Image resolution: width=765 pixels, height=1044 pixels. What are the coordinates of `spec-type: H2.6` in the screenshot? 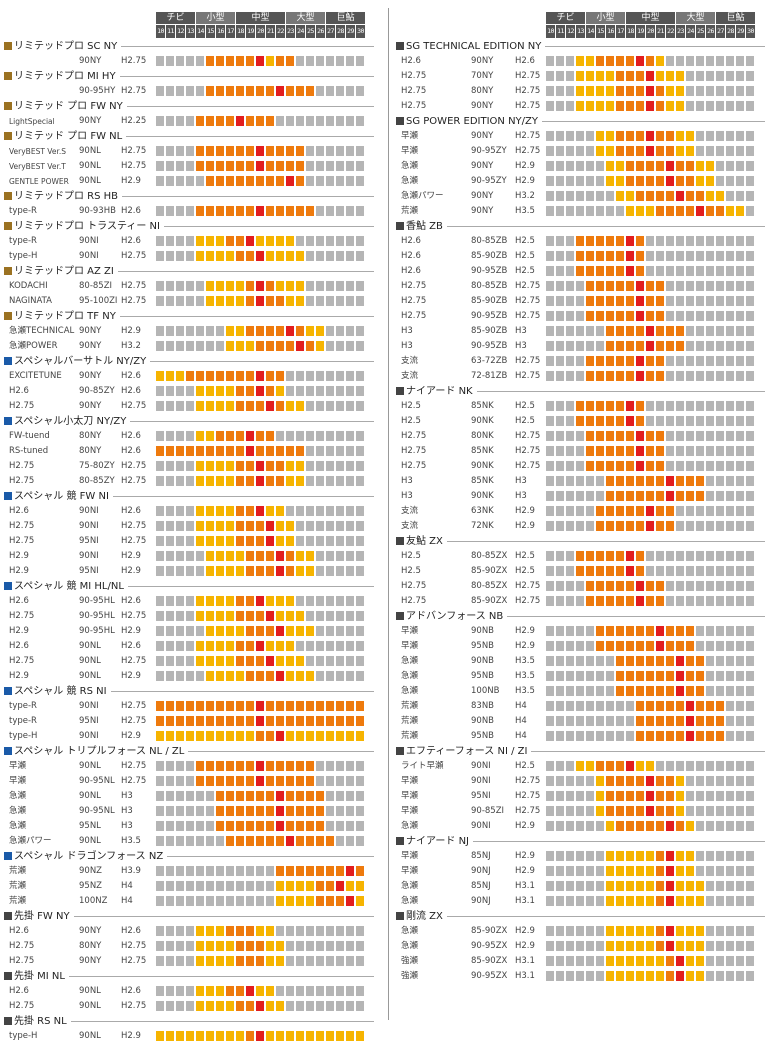 It's located at (19, 646).